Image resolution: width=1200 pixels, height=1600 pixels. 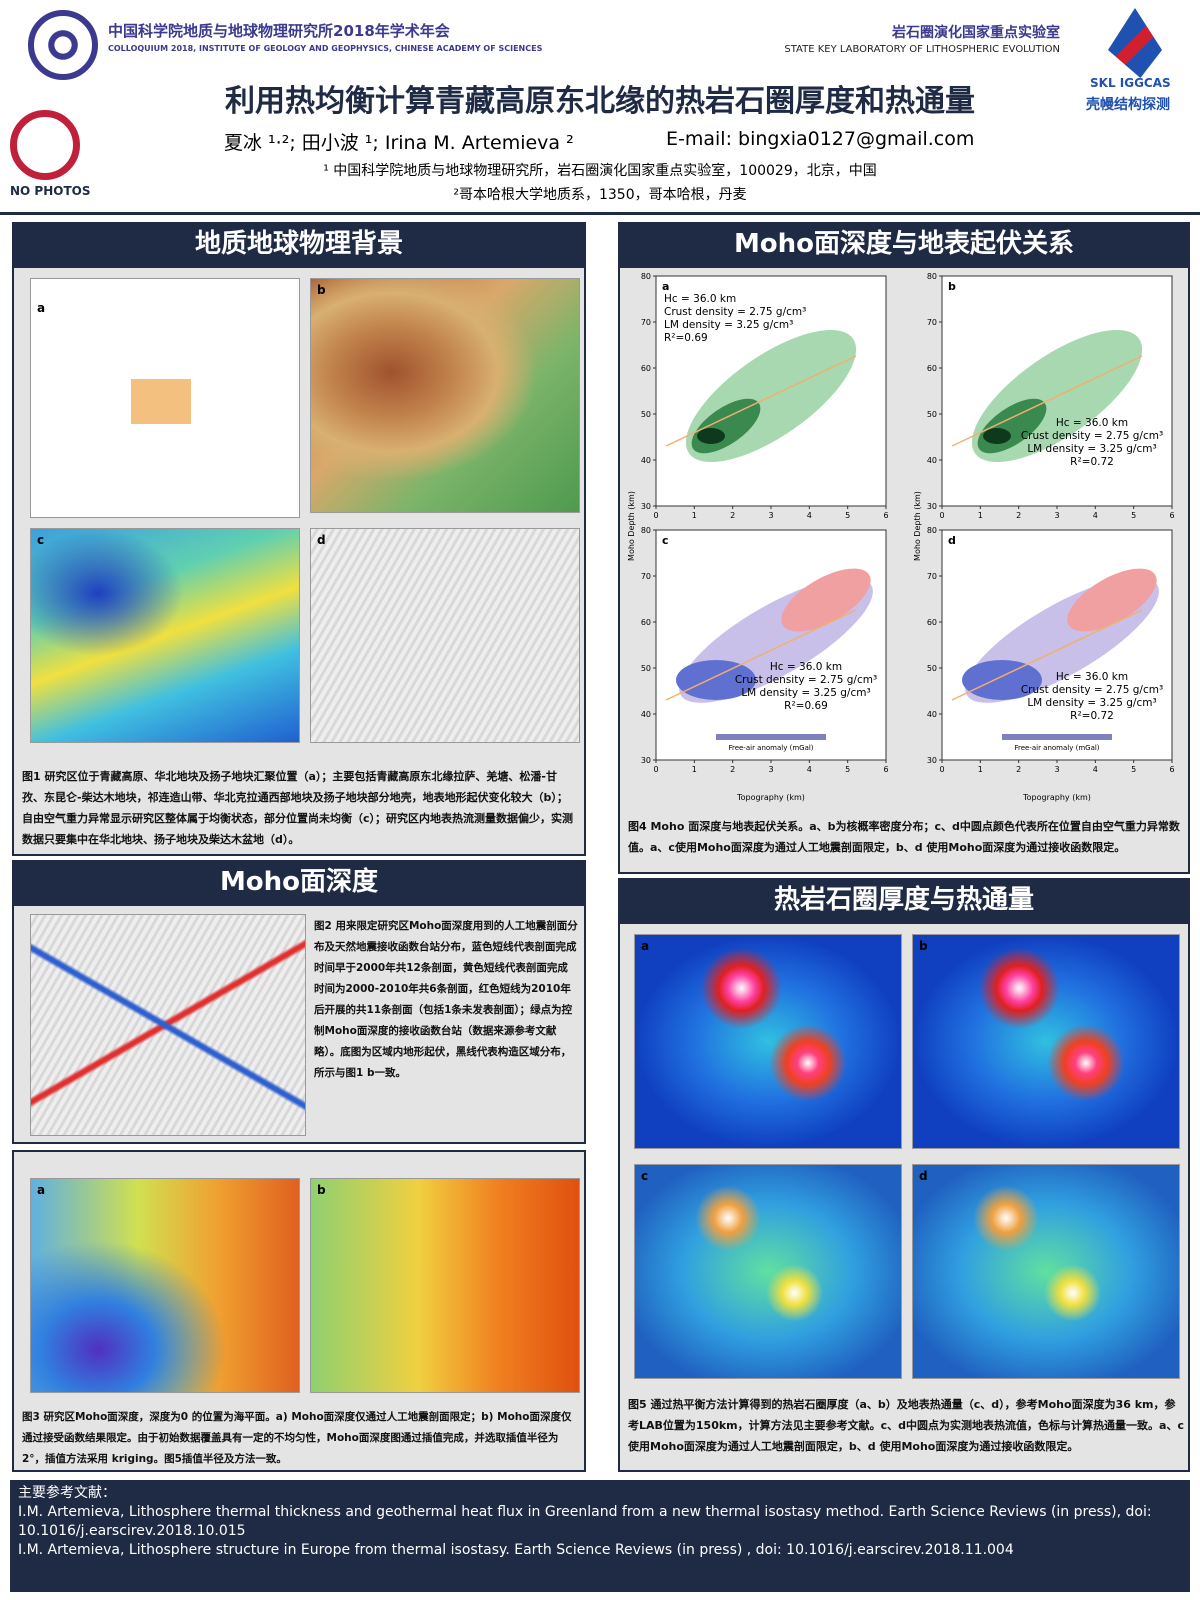 I want to click on panel-label: c, so click(x=645, y=1176).